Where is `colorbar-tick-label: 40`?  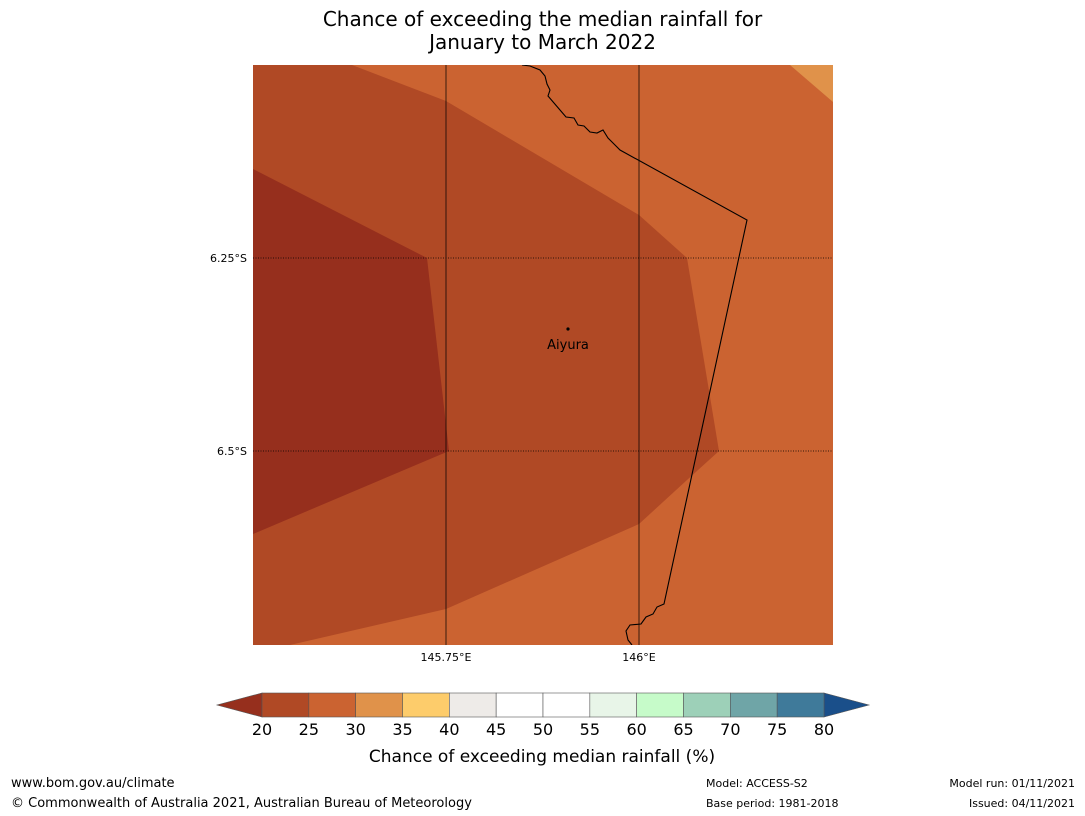
colorbar-tick-label: 40 is located at coordinates (449, 729).